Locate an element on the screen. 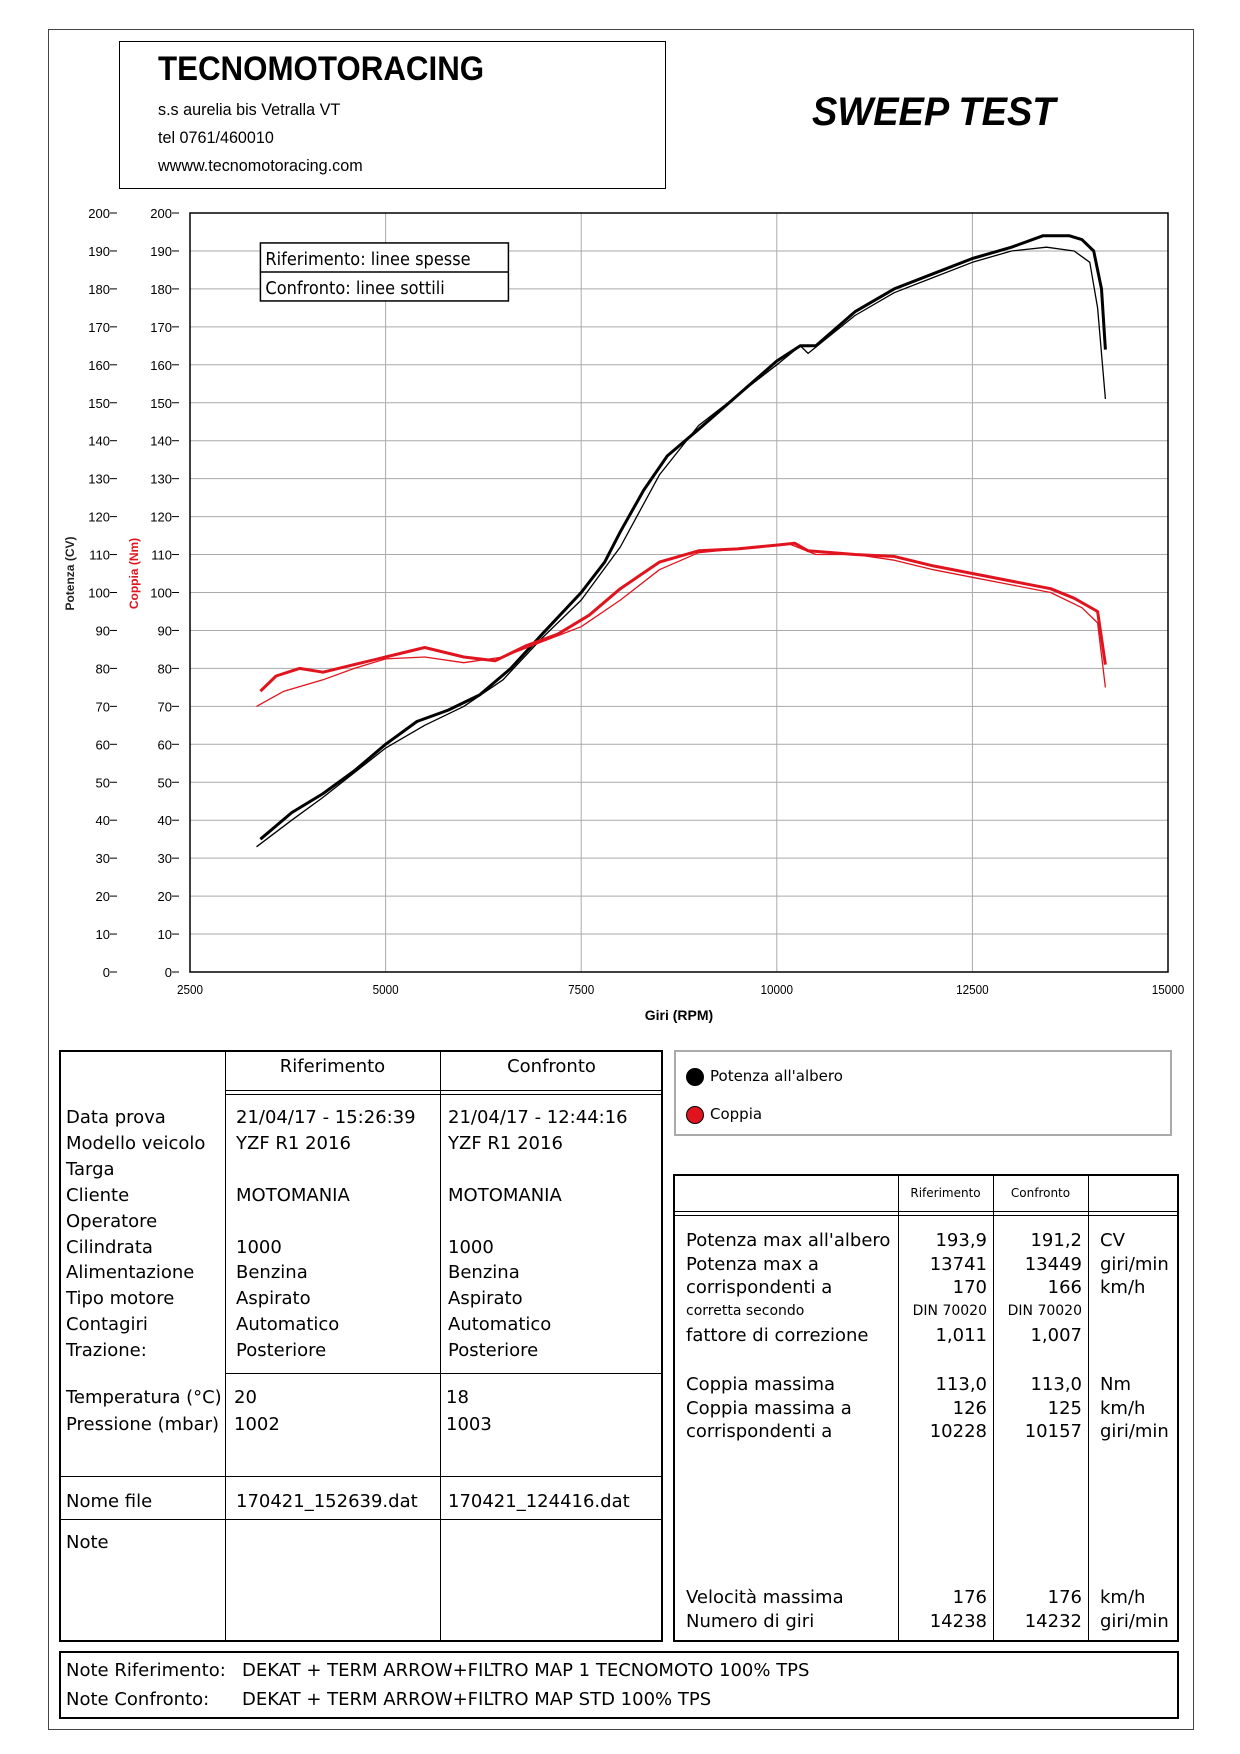 The height and width of the screenshot is (1754, 1240). red-dot-icon is located at coordinates (695, 1114).